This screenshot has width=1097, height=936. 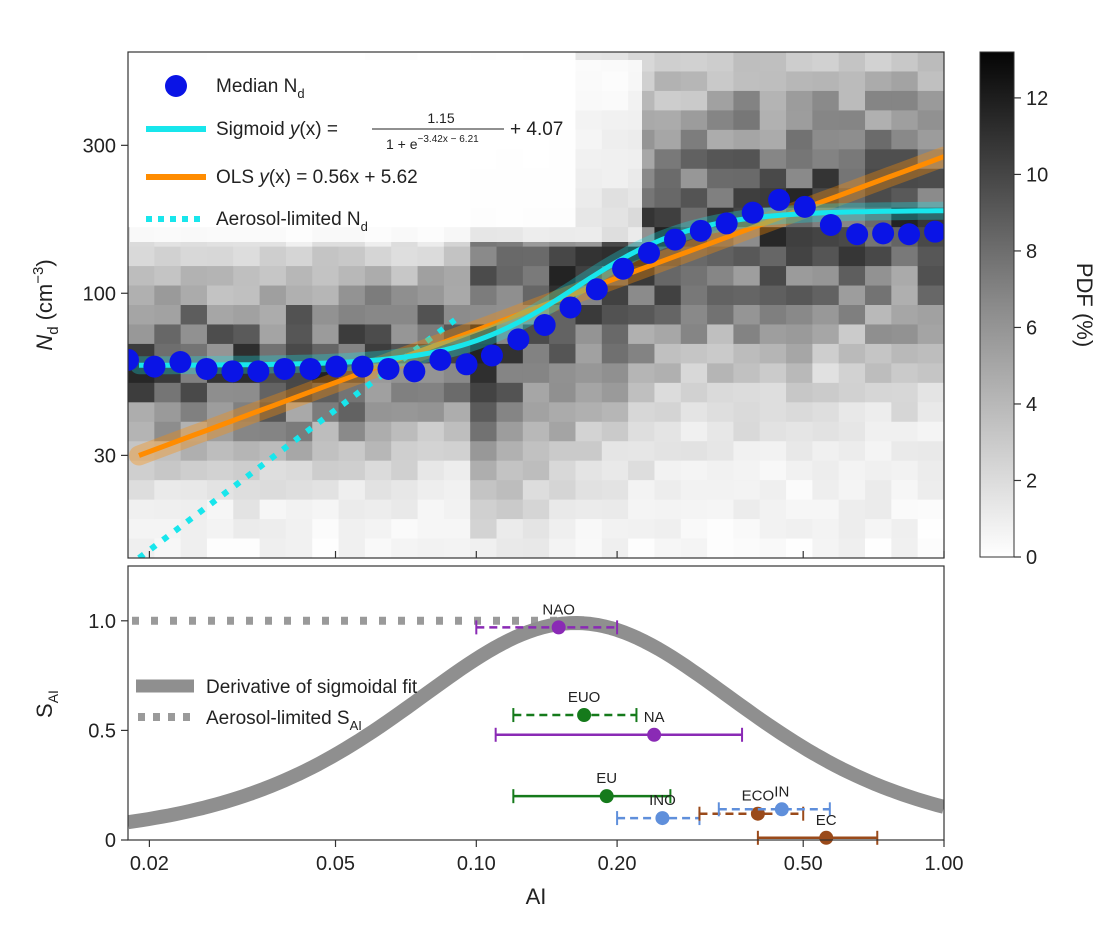 I want to click on colorbar-tick-label: 4, so click(x=1031, y=405).